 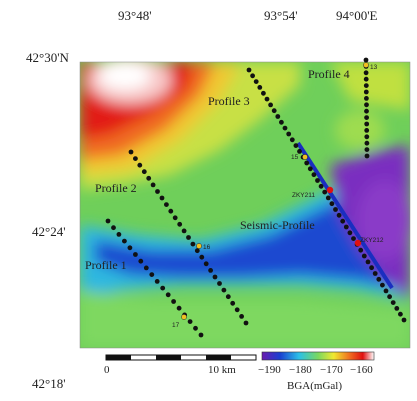 What do you see at coordinates (300, 370) in the screenshot?
I see `colorbar-tick-2: −180` at bounding box center [300, 370].